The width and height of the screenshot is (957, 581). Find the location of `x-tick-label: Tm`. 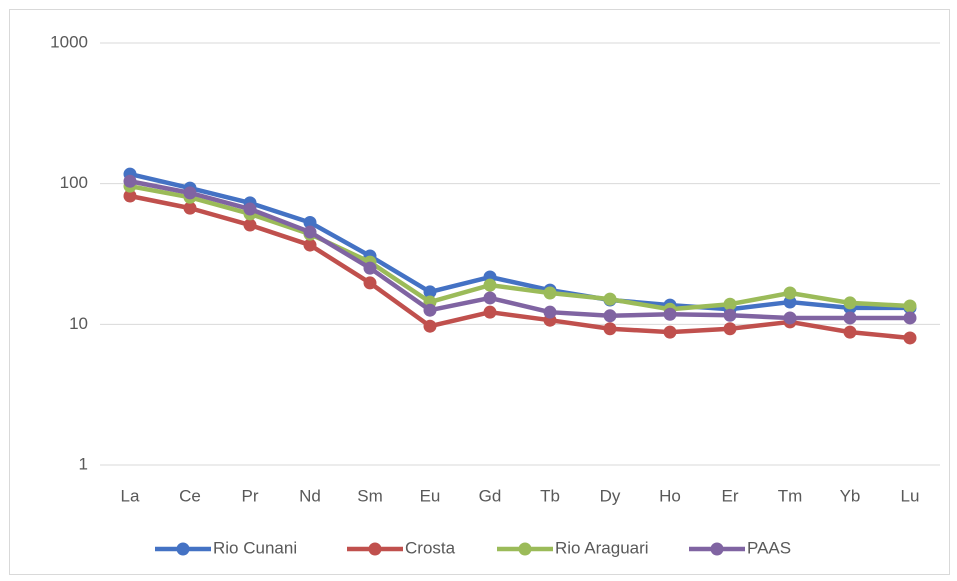

x-tick-label: Tm is located at coordinates (790, 495).